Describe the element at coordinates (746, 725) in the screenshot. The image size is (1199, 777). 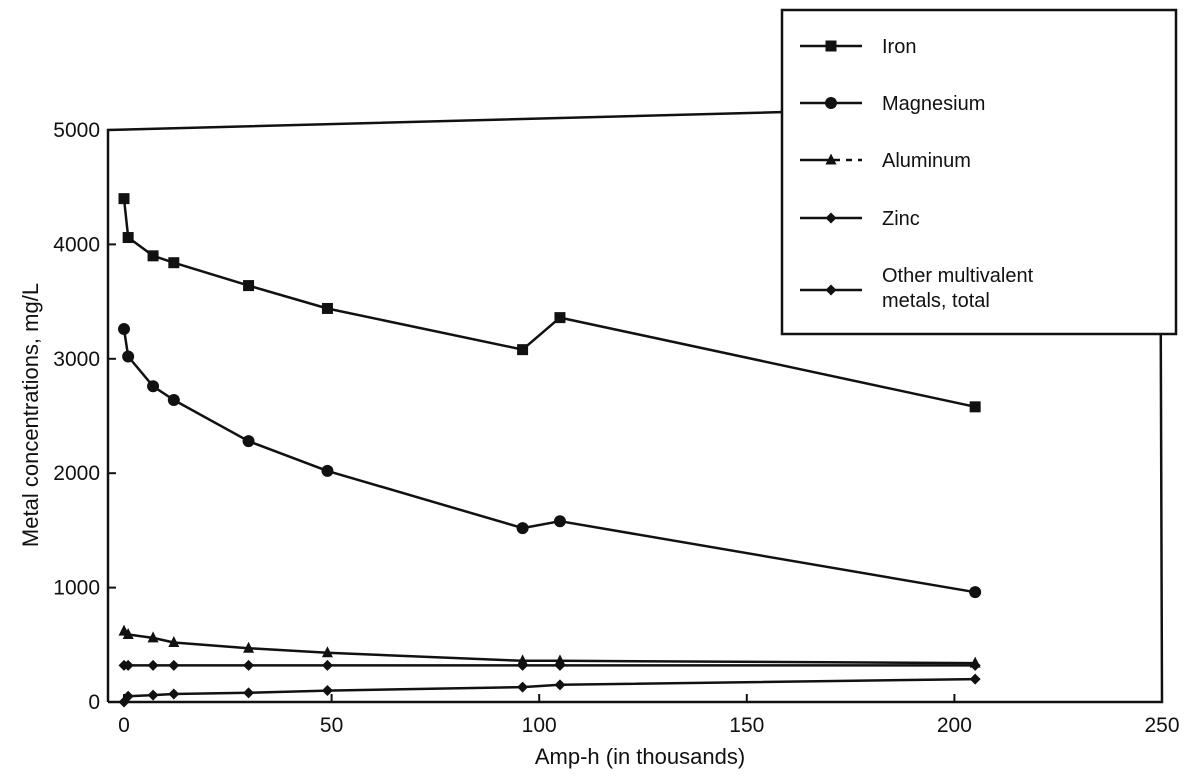
I see `x-tick-label: 150` at that location.